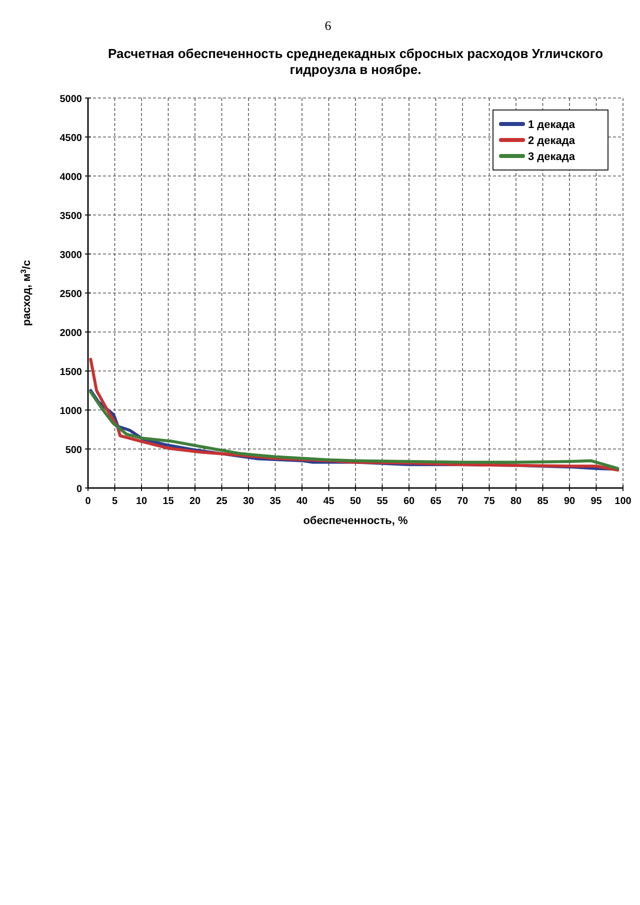 The width and height of the screenshot is (640, 905). I want to click on x-tick-label: 55, so click(382, 501).